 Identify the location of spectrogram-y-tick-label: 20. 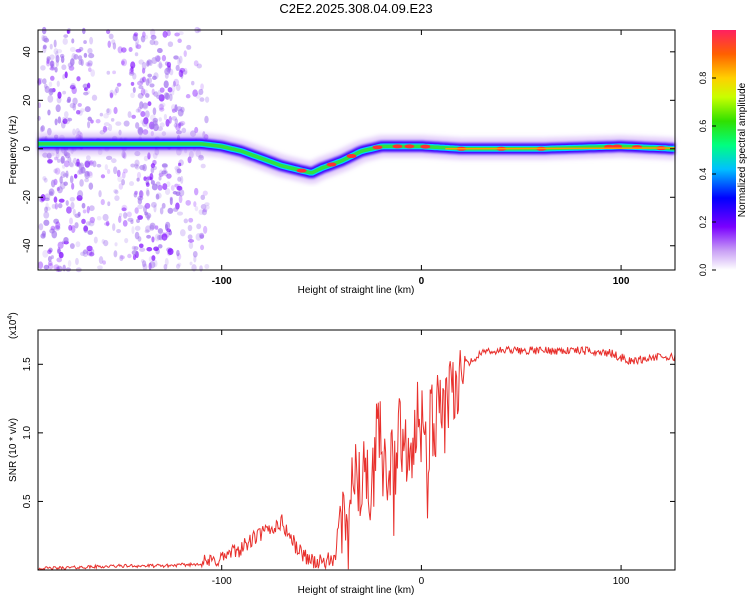
(27, 100).